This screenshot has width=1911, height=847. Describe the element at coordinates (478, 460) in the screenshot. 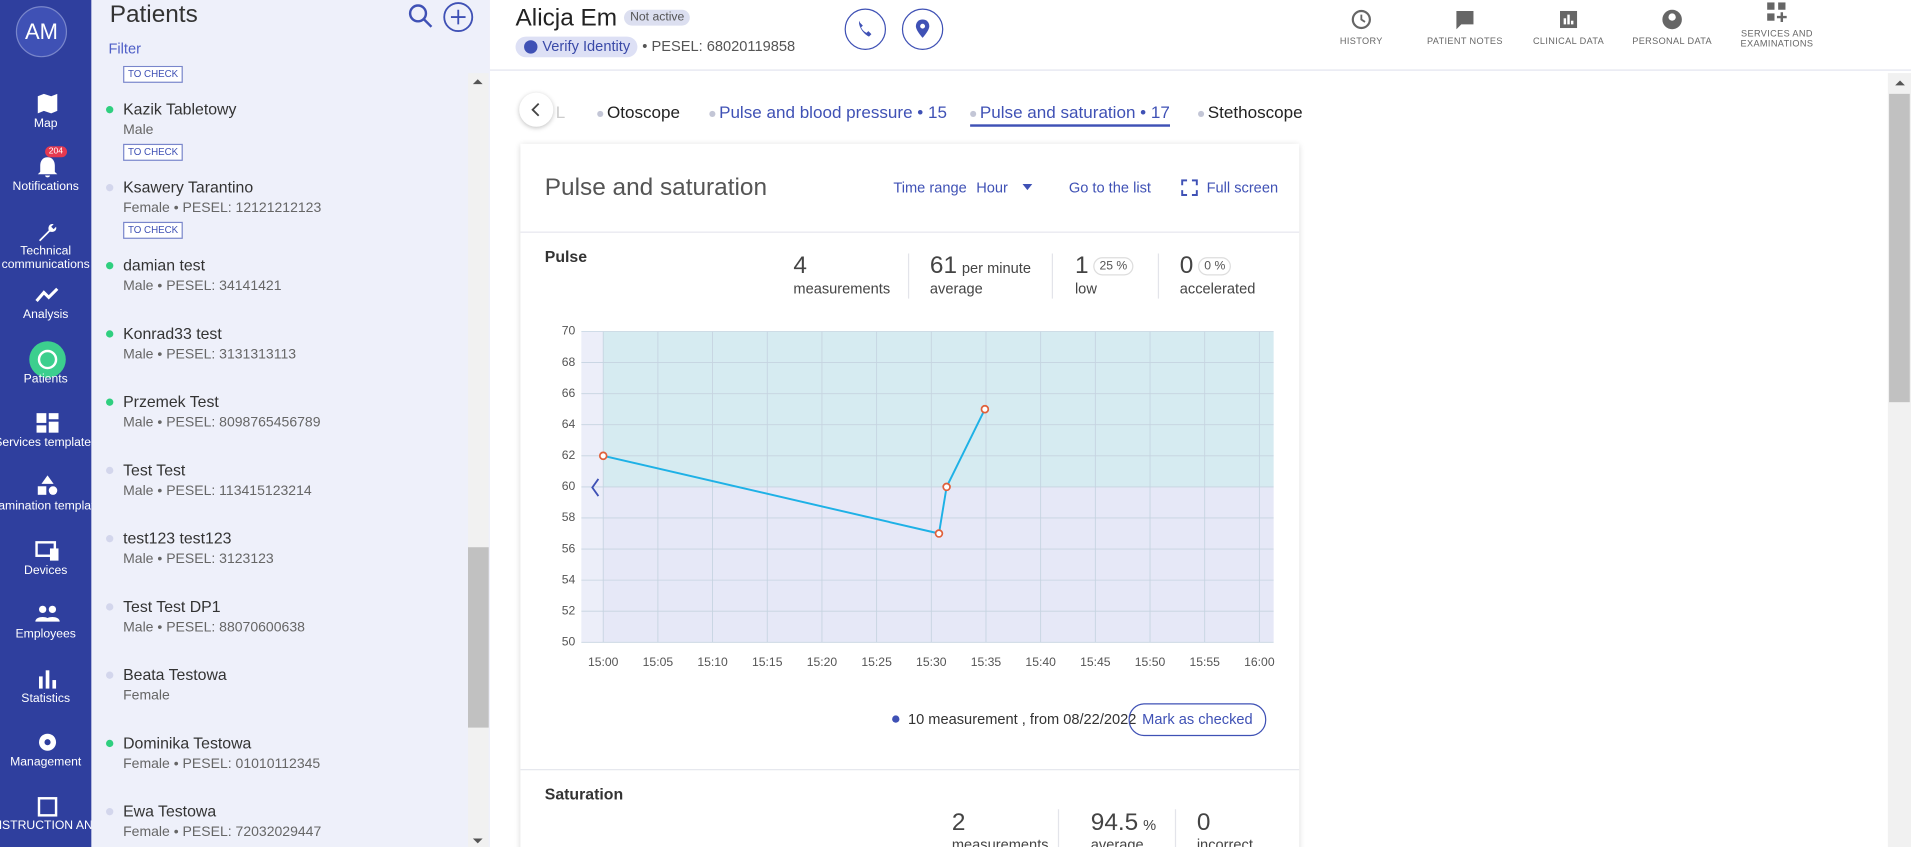

I see `scrollbar` at that location.